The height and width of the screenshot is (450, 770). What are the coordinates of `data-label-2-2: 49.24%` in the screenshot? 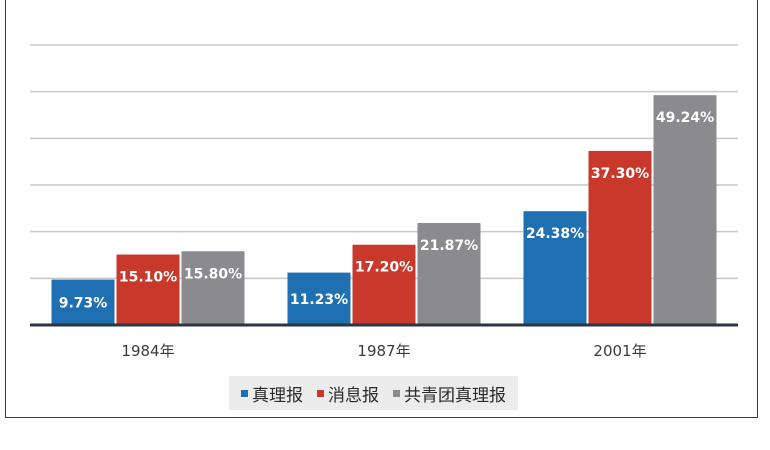 It's located at (685, 118).